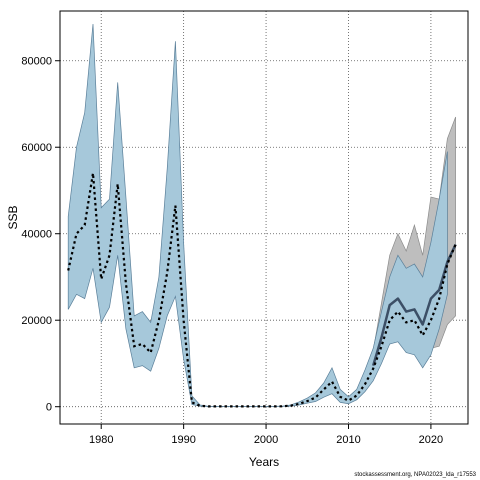 The width and height of the screenshot is (480, 480). Describe the element at coordinates (183, 440) in the screenshot. I see `x-tick-label: 1990` at that location.